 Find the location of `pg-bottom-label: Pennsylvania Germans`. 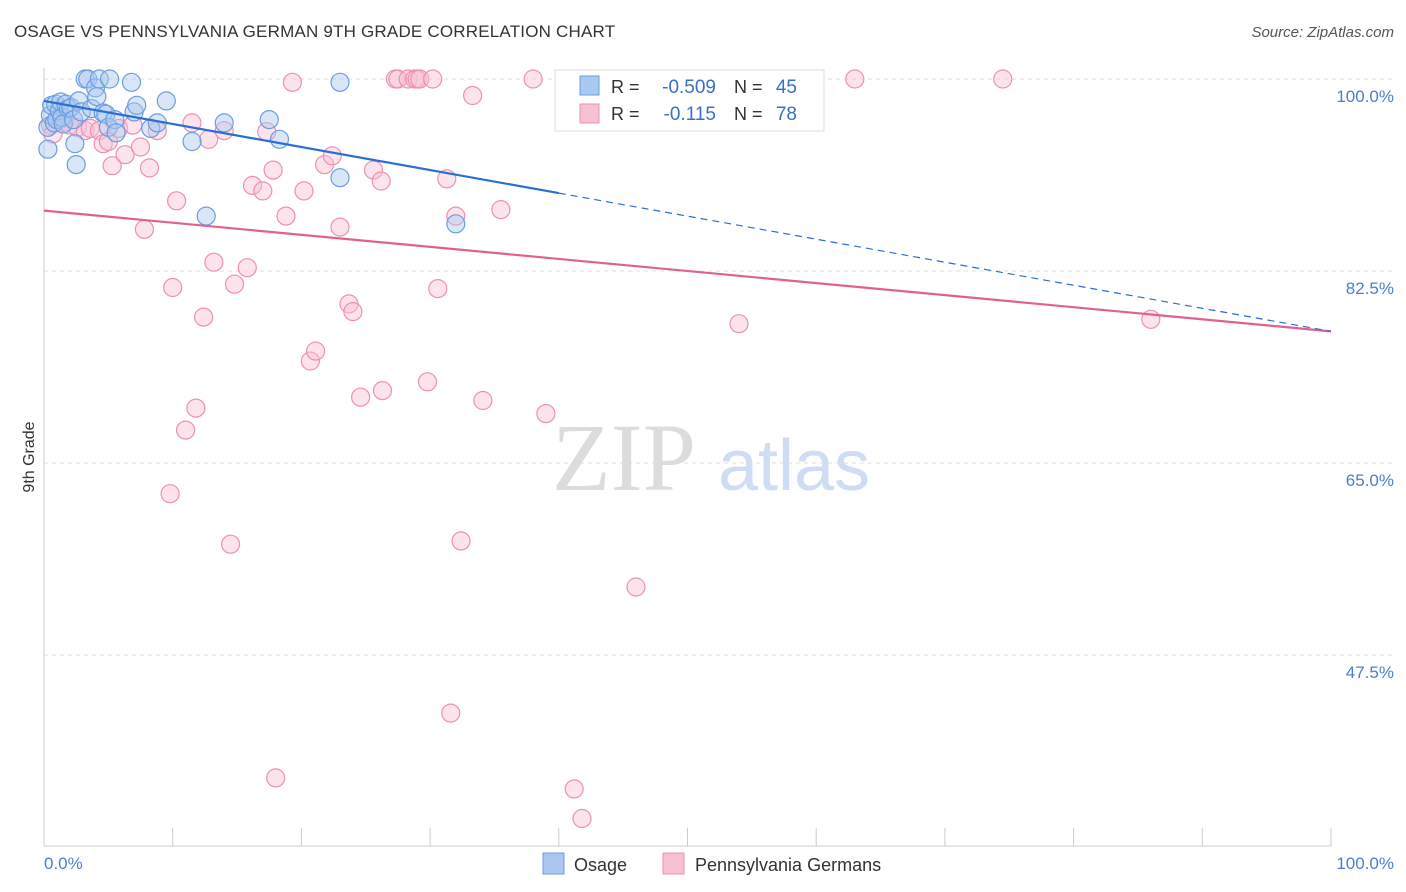

pg-bottom-label: Pennsylvania Germans is located at coordinates (788, 865).